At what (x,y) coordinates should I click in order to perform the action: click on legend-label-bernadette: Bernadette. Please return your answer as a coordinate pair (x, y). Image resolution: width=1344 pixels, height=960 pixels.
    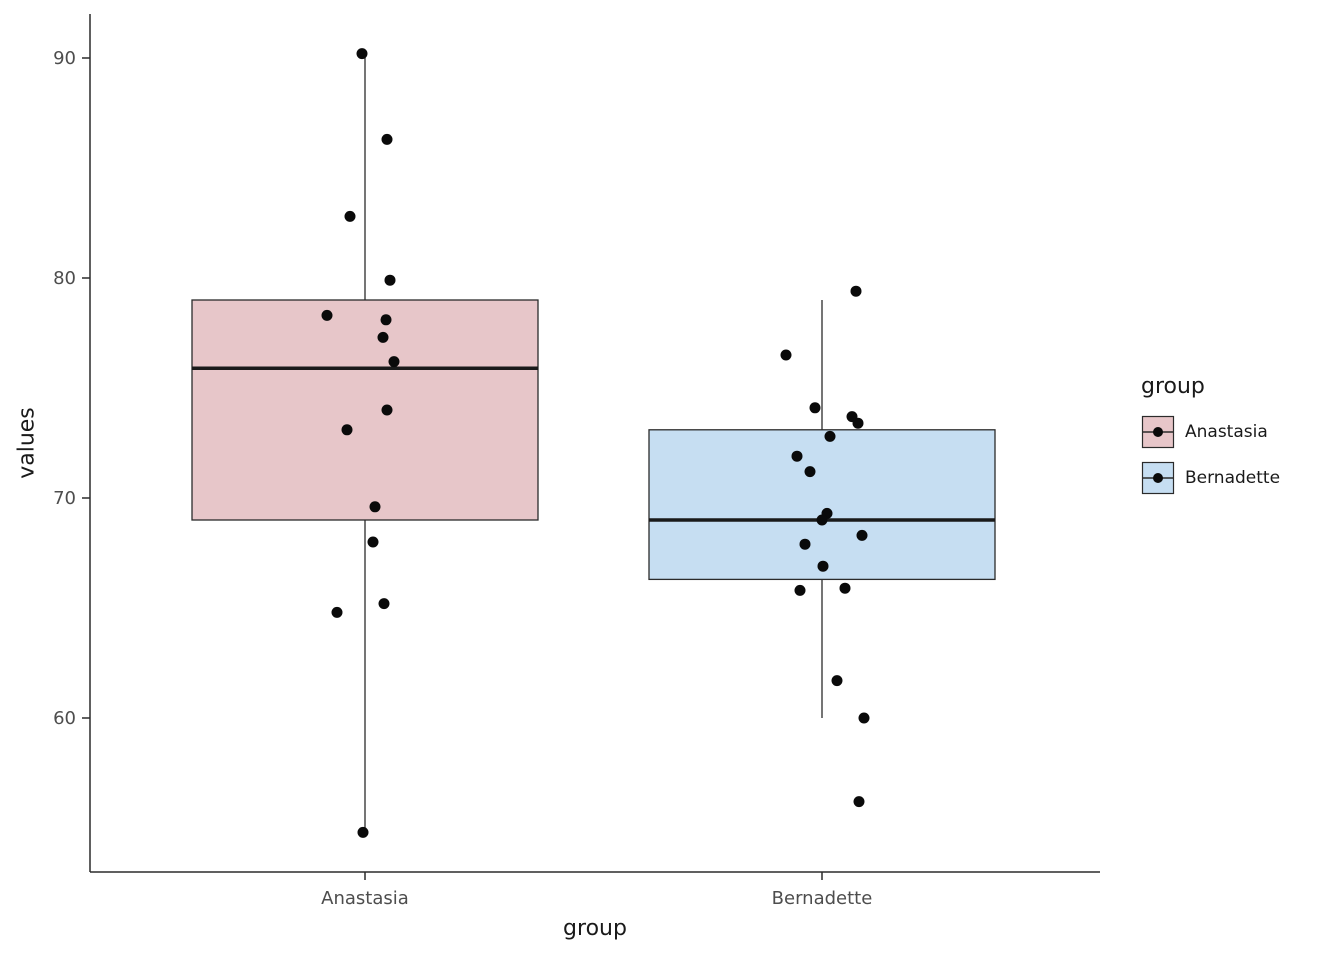
    Looking at the image, I should click on (1233, 478).